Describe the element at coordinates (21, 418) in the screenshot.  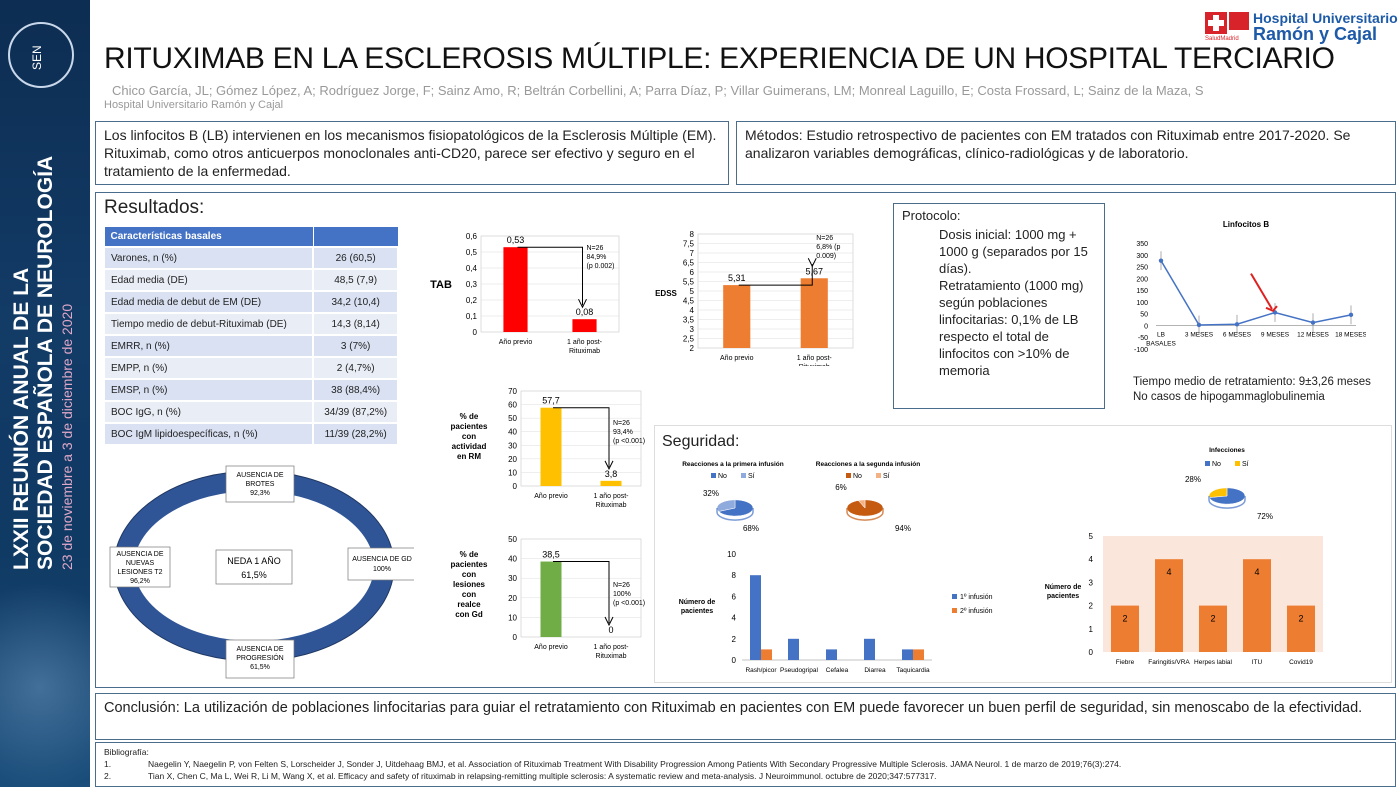
I see `congress-title-line1: LXXII REUNIÓN ANUAL DE LA` at that location.